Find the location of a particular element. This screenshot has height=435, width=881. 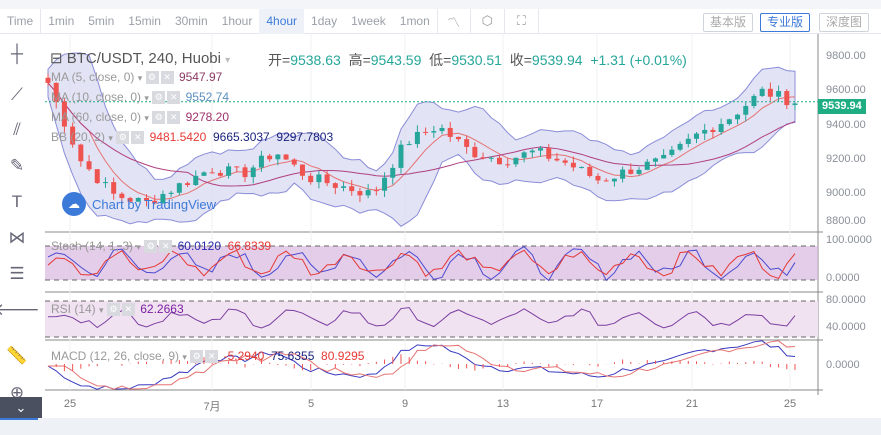

rsi-legend: RSI (14) ▾ ⚙ ✕ 62.2663 is located at coordinates (117, 309).